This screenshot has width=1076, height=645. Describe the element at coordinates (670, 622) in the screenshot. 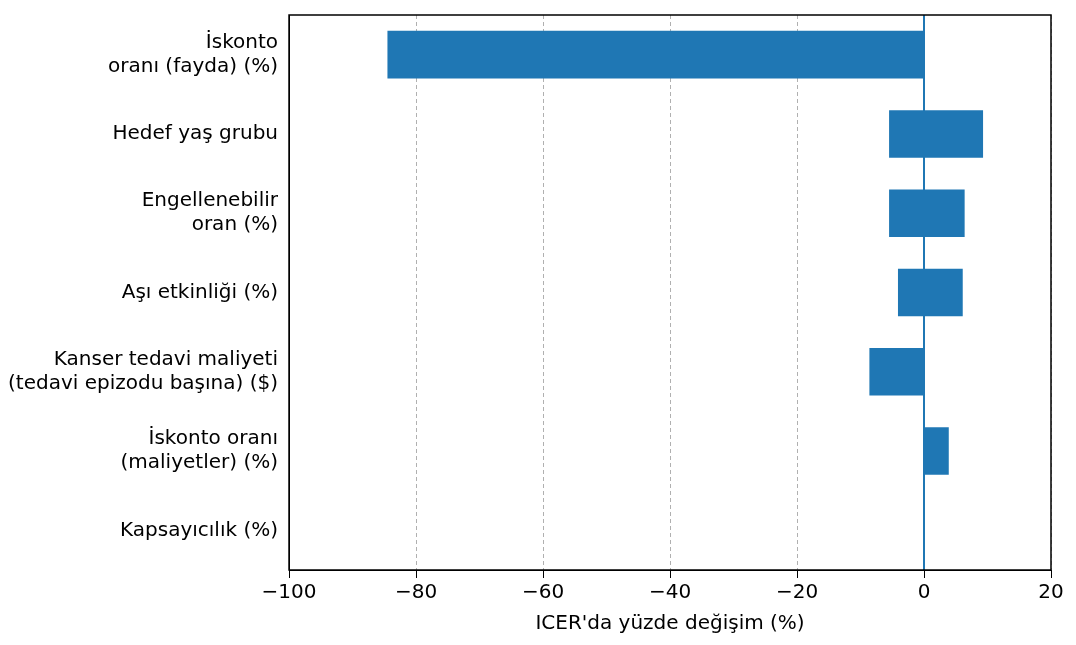

I see `x-axis-title: ICER'da yüzde değişim (%)` at that location.